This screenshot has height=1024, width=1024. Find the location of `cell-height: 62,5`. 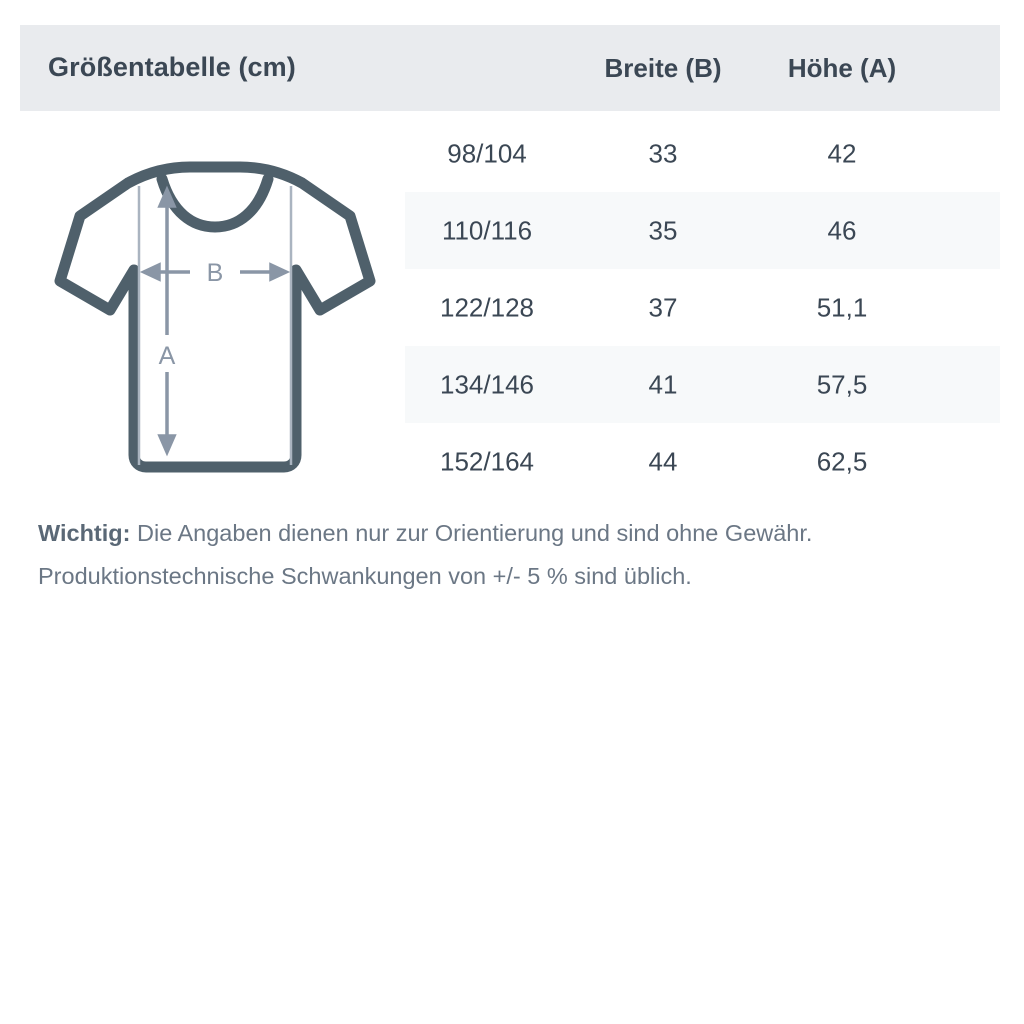

cell-height: 62,5 is located at coordinates (842, 461).